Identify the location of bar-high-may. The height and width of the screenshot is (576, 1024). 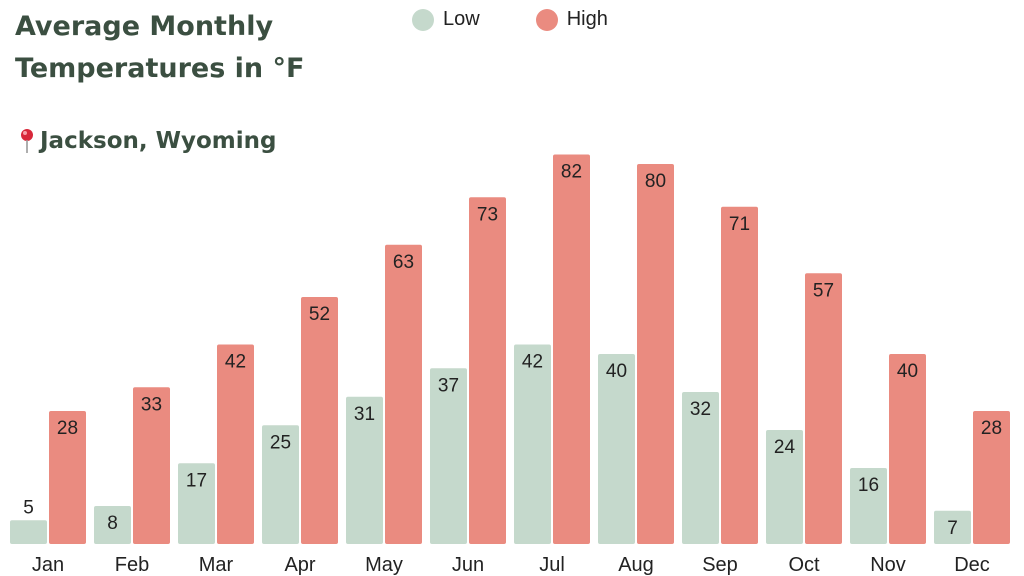
(403, 394).